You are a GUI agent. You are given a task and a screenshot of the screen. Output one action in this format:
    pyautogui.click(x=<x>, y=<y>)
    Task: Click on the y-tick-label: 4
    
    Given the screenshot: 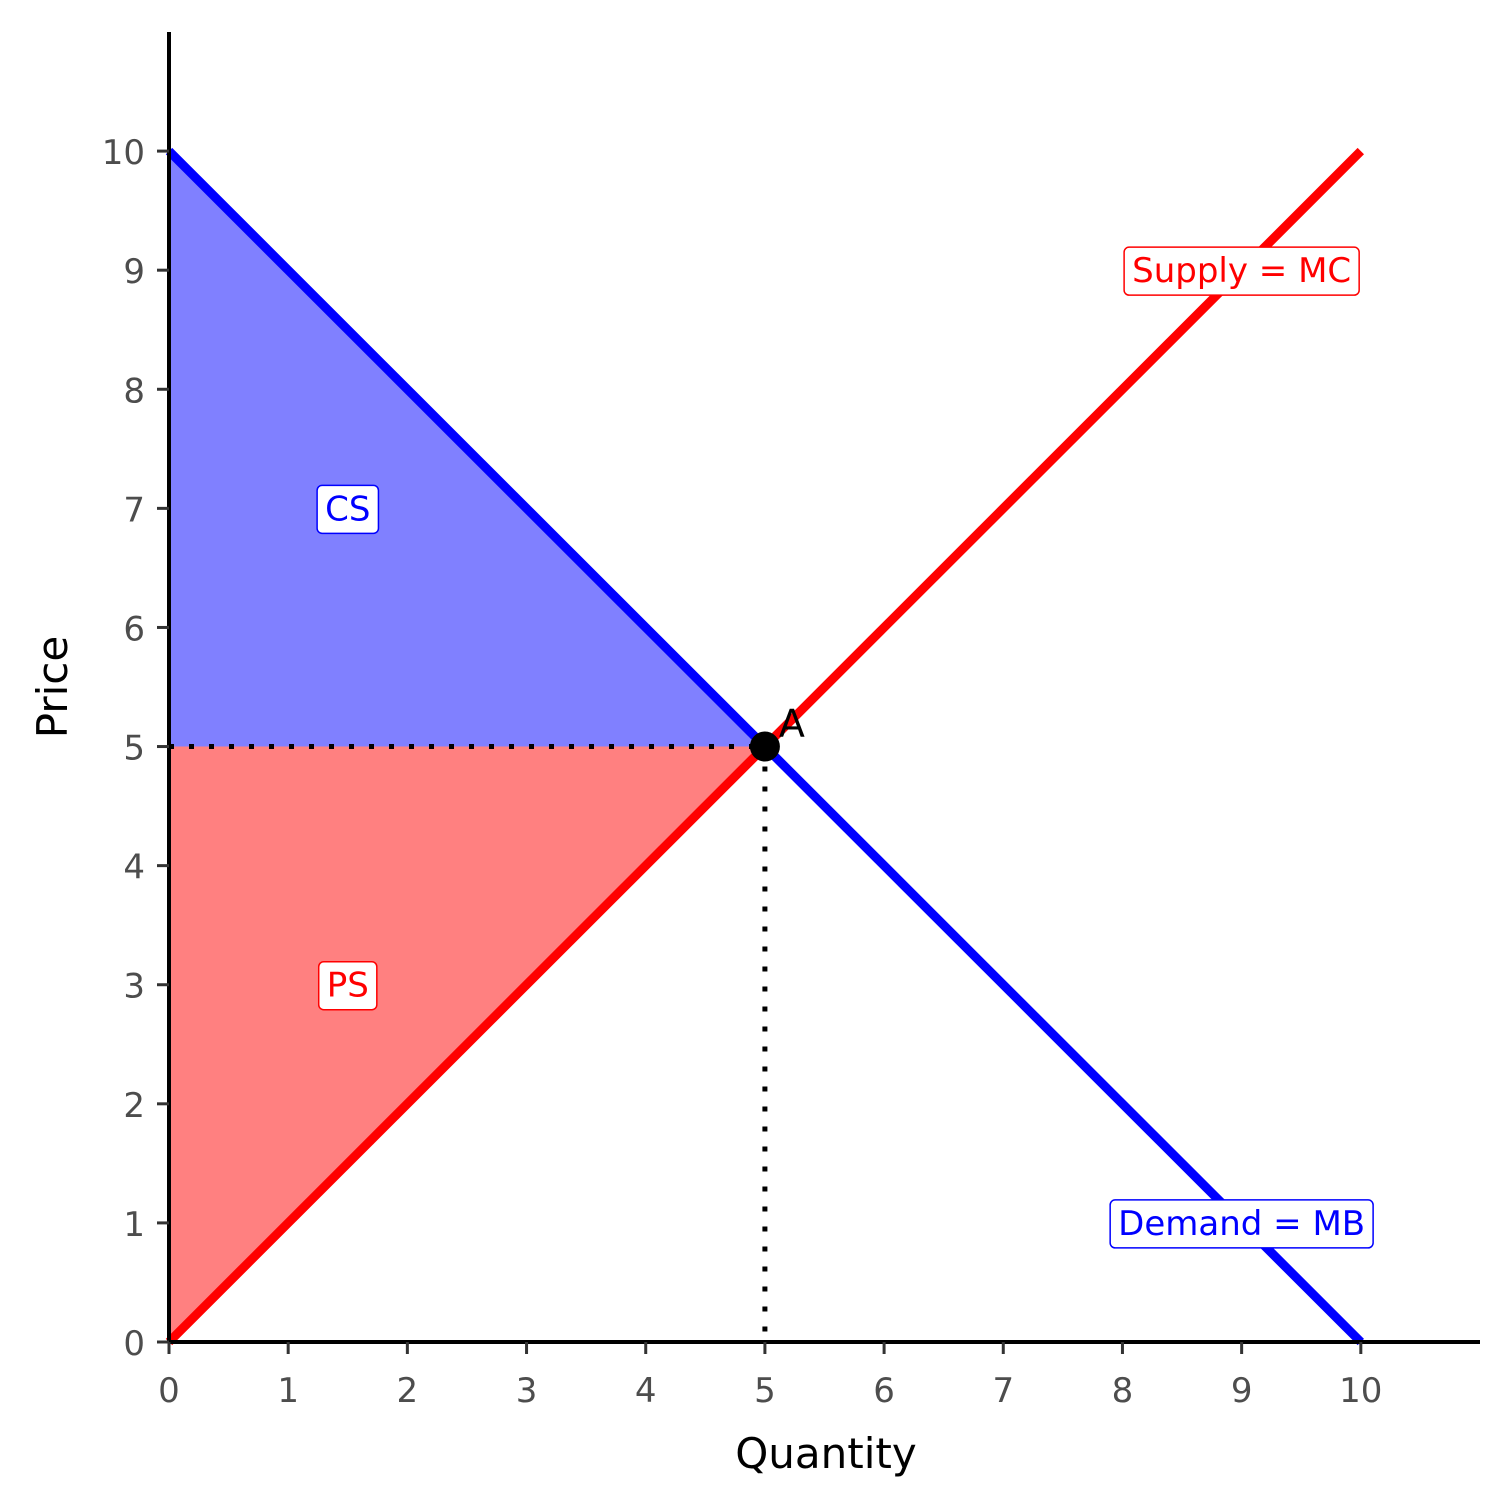 What is the action you would take?
    pyautogui.click(x=134, y=868)
    